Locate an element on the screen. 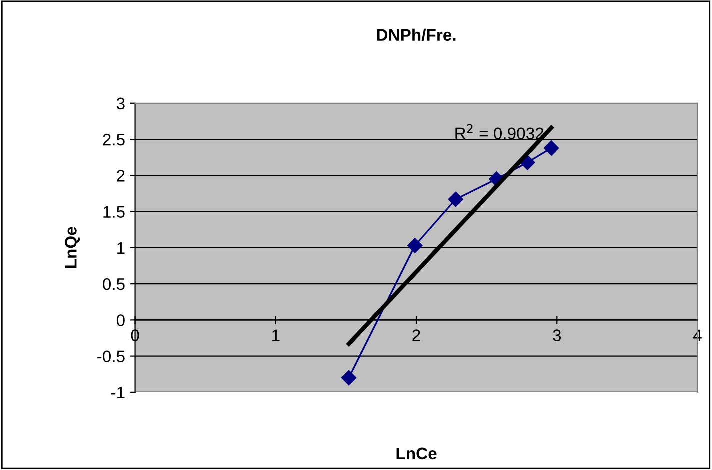 Image resolution: width=712 pixels, height=470 pixels. y-tick-label: 3 is located at coordinates (120, 104).